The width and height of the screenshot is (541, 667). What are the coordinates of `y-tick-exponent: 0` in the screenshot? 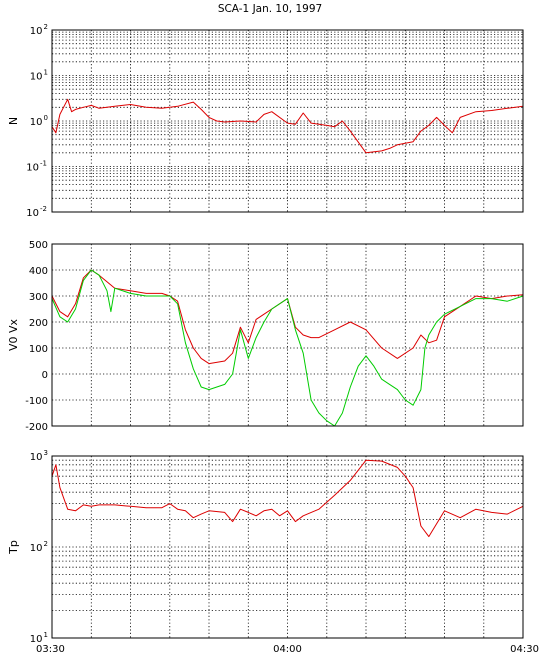 It's located at (46, 118).